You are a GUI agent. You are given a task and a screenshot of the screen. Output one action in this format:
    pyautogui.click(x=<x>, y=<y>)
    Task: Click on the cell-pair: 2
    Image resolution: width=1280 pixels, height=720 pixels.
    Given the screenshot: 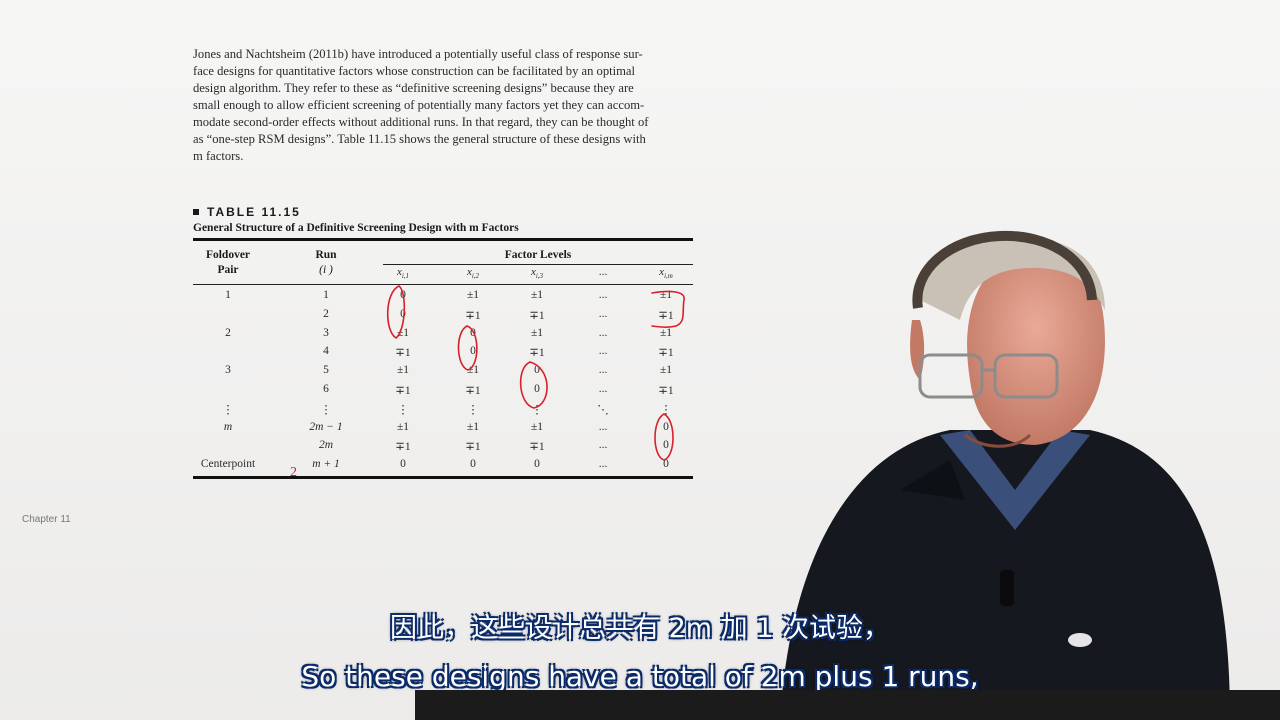 What is the action you would take?
    pyautogui.click(x=228, y=332)
    